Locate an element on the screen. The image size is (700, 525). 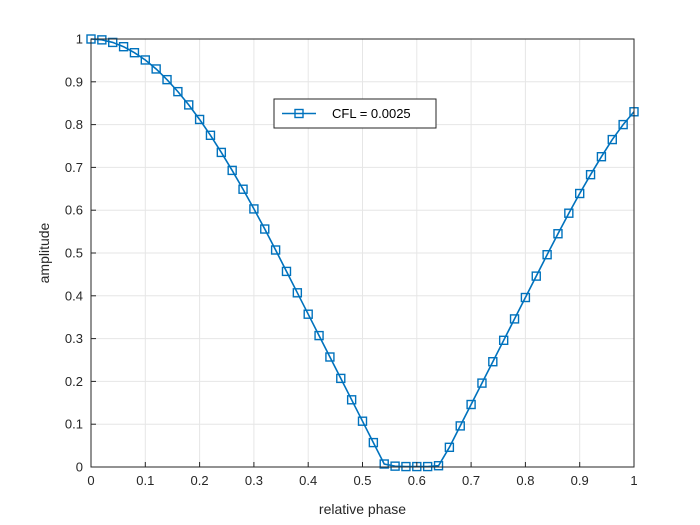
y-tick-label: 0.3 is located at coordinates (74, 338).